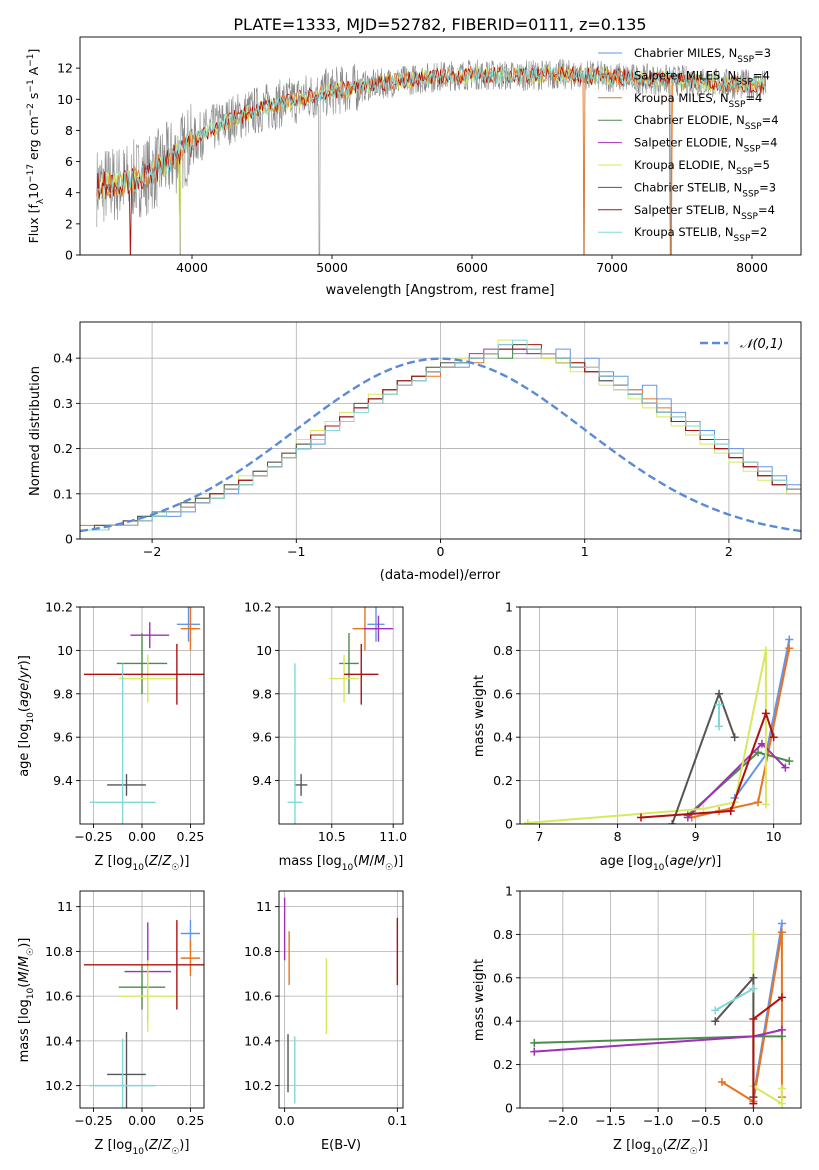  I want to click on y-tick-label: 12, so click(65, 68).